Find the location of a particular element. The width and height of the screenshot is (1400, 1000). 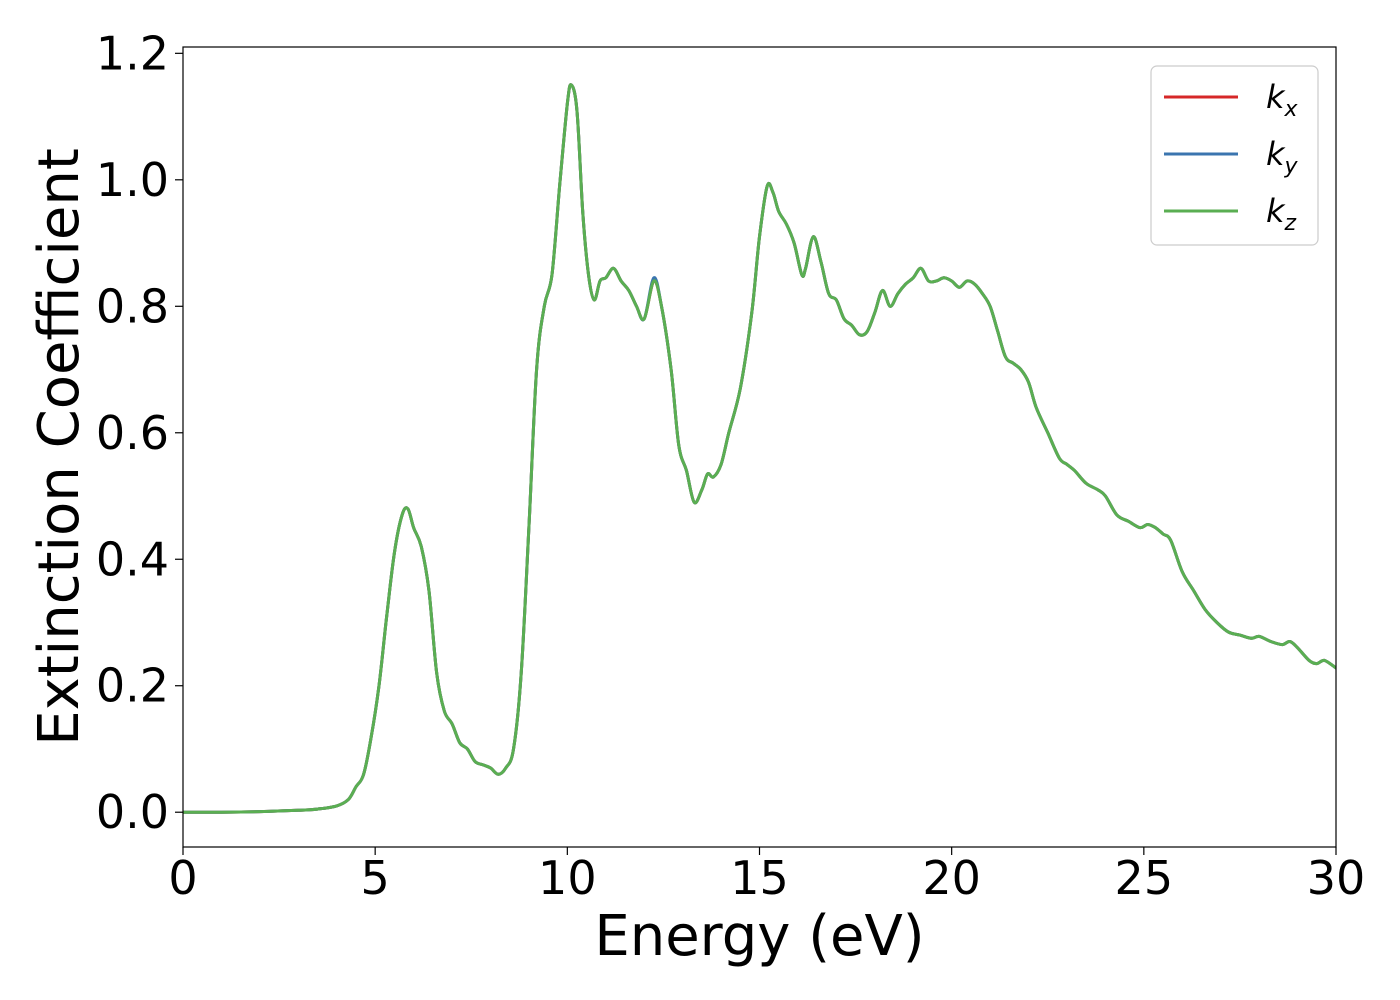

x-tick-label: 20 is located at coordinates (951, 878).